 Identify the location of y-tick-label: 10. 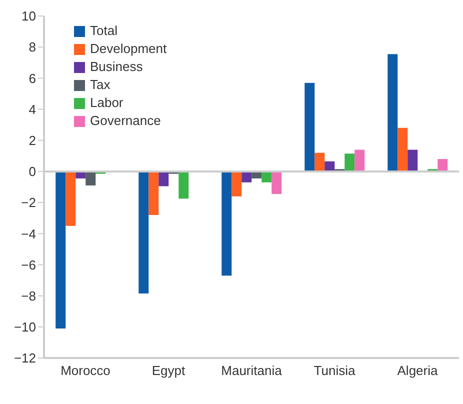
(29, 16).